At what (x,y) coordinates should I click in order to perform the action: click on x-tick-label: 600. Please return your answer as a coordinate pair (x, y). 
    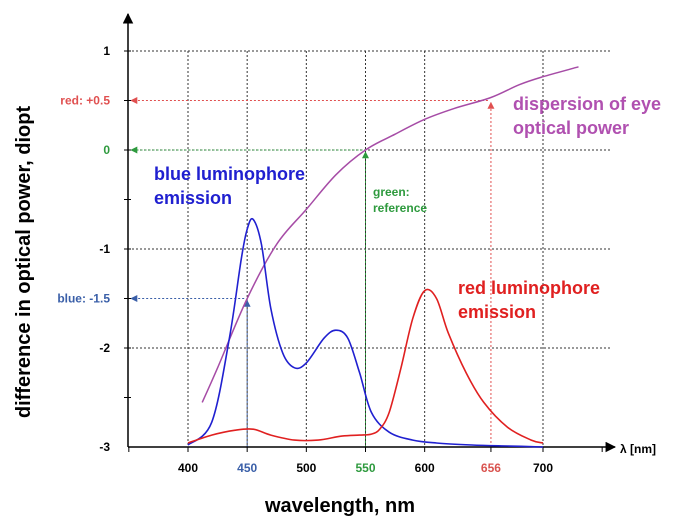
    Looking at the image, I should click on (425, 468).